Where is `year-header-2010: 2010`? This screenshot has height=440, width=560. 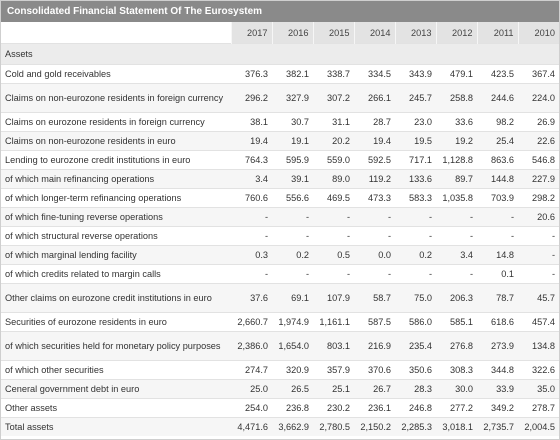
year-header-2010: 2010 is located at coordinates (538, 33).